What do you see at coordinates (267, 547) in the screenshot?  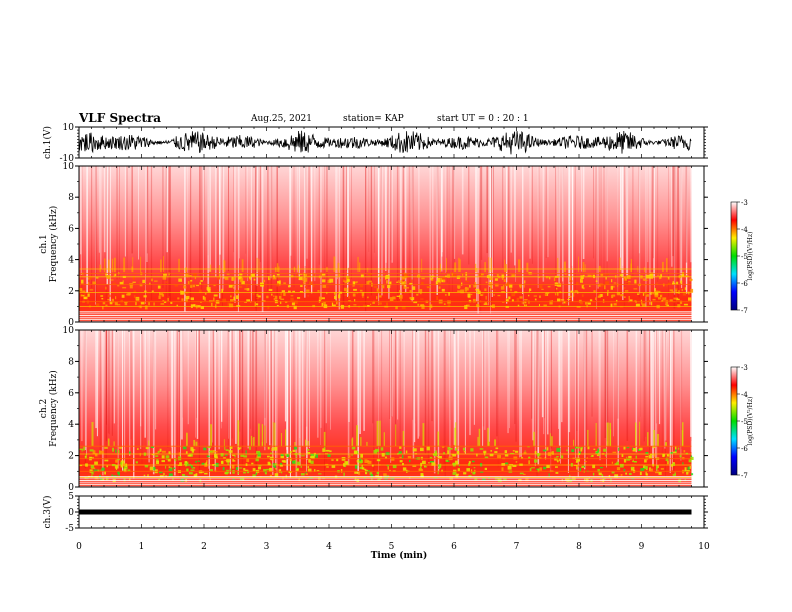 I see `xtick-label: 3` at bounding box center [267, 547].